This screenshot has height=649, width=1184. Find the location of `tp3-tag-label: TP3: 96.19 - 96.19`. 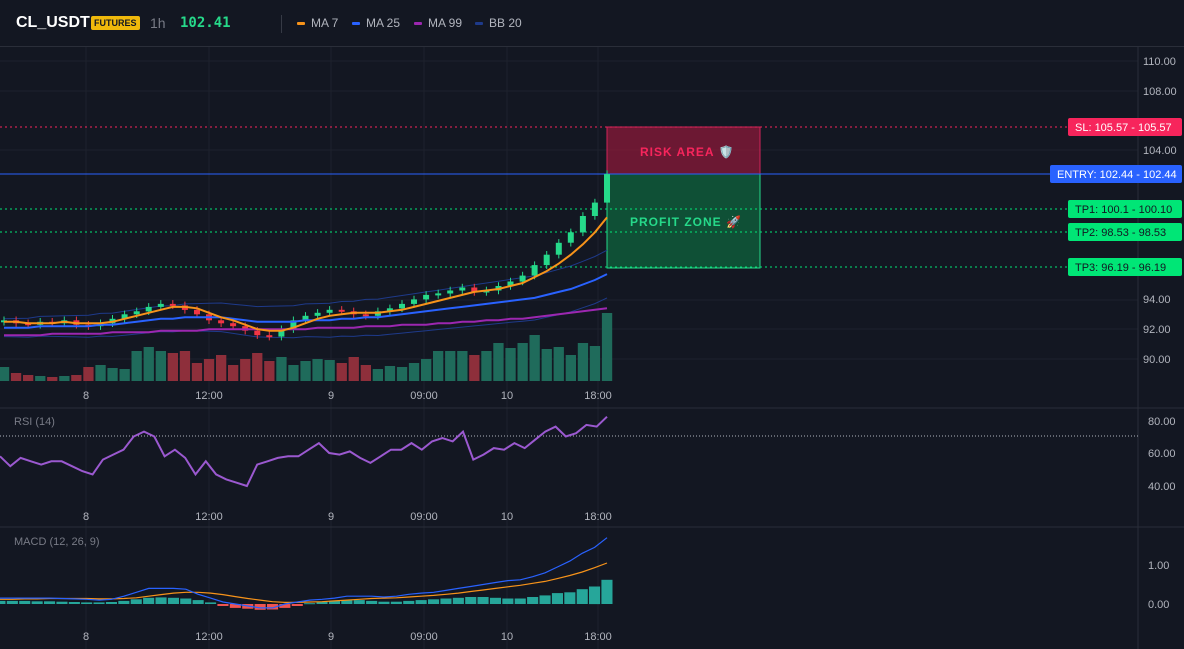

tp3-tag-label: TP3: 96.19 - 96.19 is located at coordinates (1120, 268).